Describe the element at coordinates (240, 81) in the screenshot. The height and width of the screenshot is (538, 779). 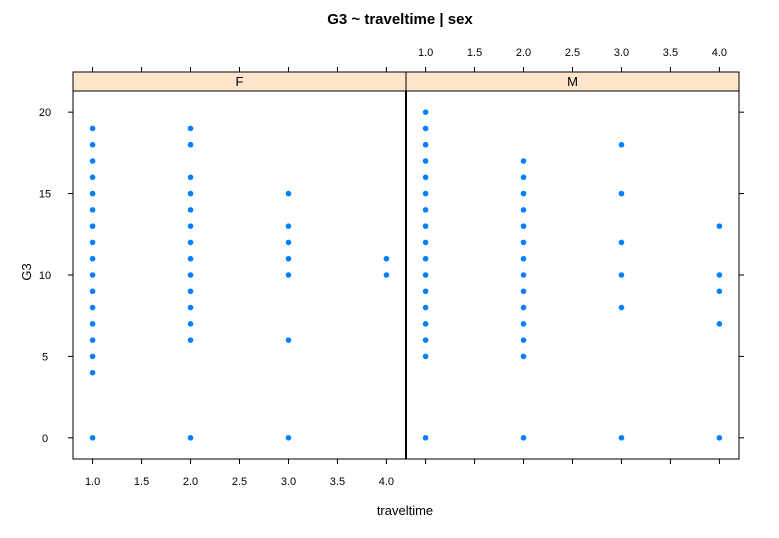
I see `panel-strip-label-f: F` at that location.